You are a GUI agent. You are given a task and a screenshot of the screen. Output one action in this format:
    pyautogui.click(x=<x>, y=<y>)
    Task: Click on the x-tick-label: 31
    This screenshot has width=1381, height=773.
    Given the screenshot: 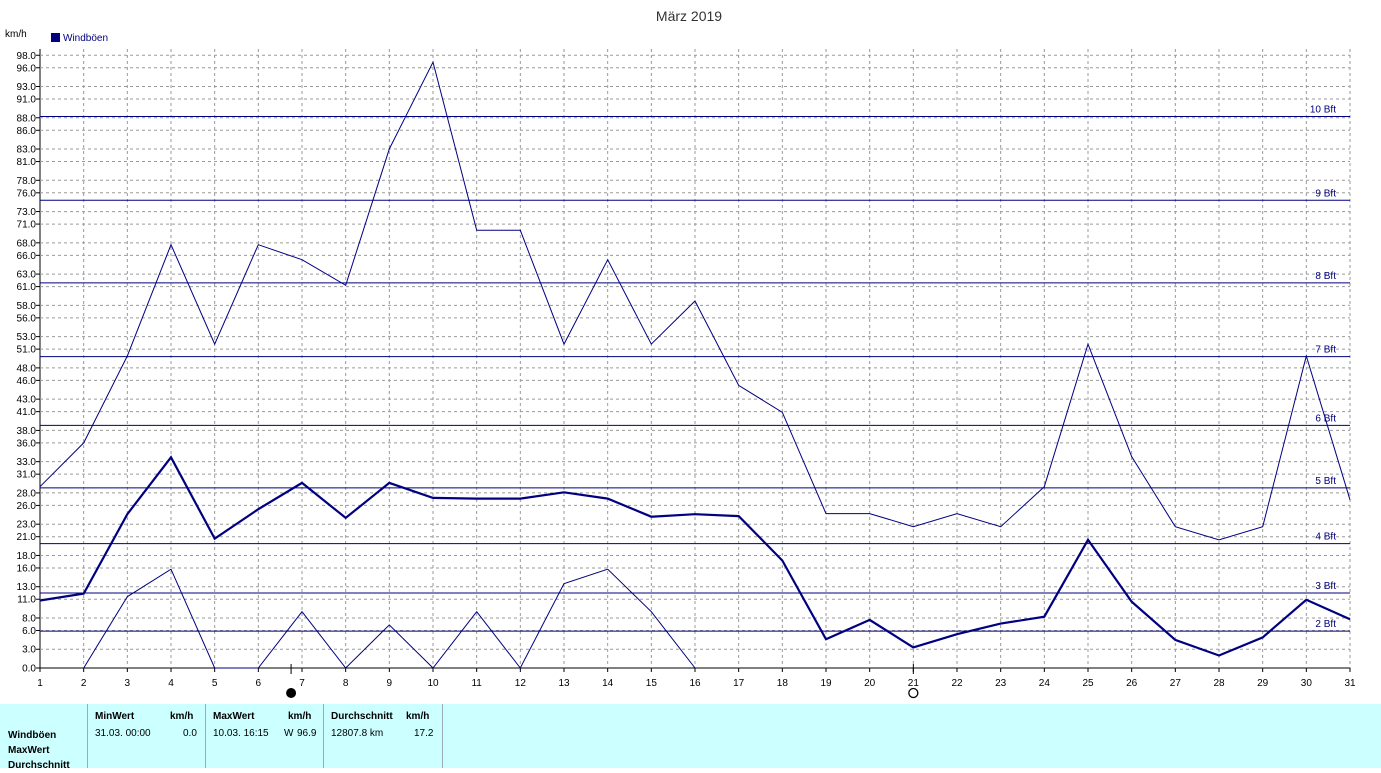 What is the action you would take?
    pyautogui.click(x=1350, y=683)
    